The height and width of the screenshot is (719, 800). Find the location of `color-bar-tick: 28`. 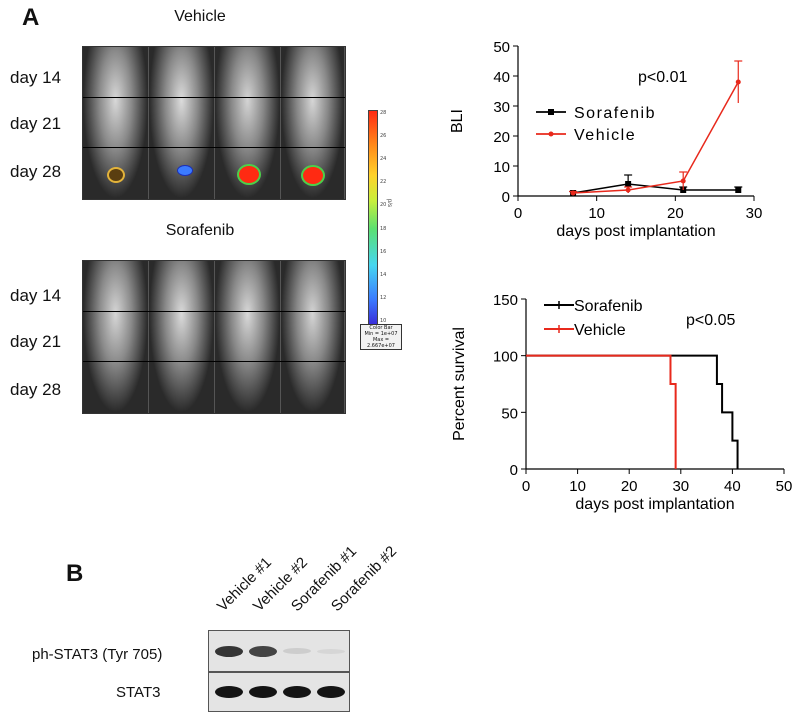

color-bar-tick: 28 is located at coordinates (383, 113).